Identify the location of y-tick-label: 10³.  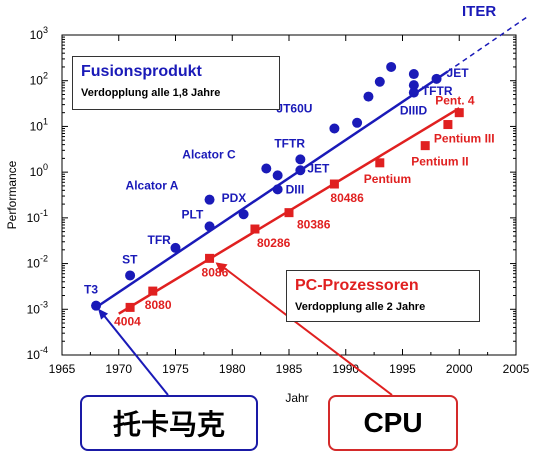
(39, 33).